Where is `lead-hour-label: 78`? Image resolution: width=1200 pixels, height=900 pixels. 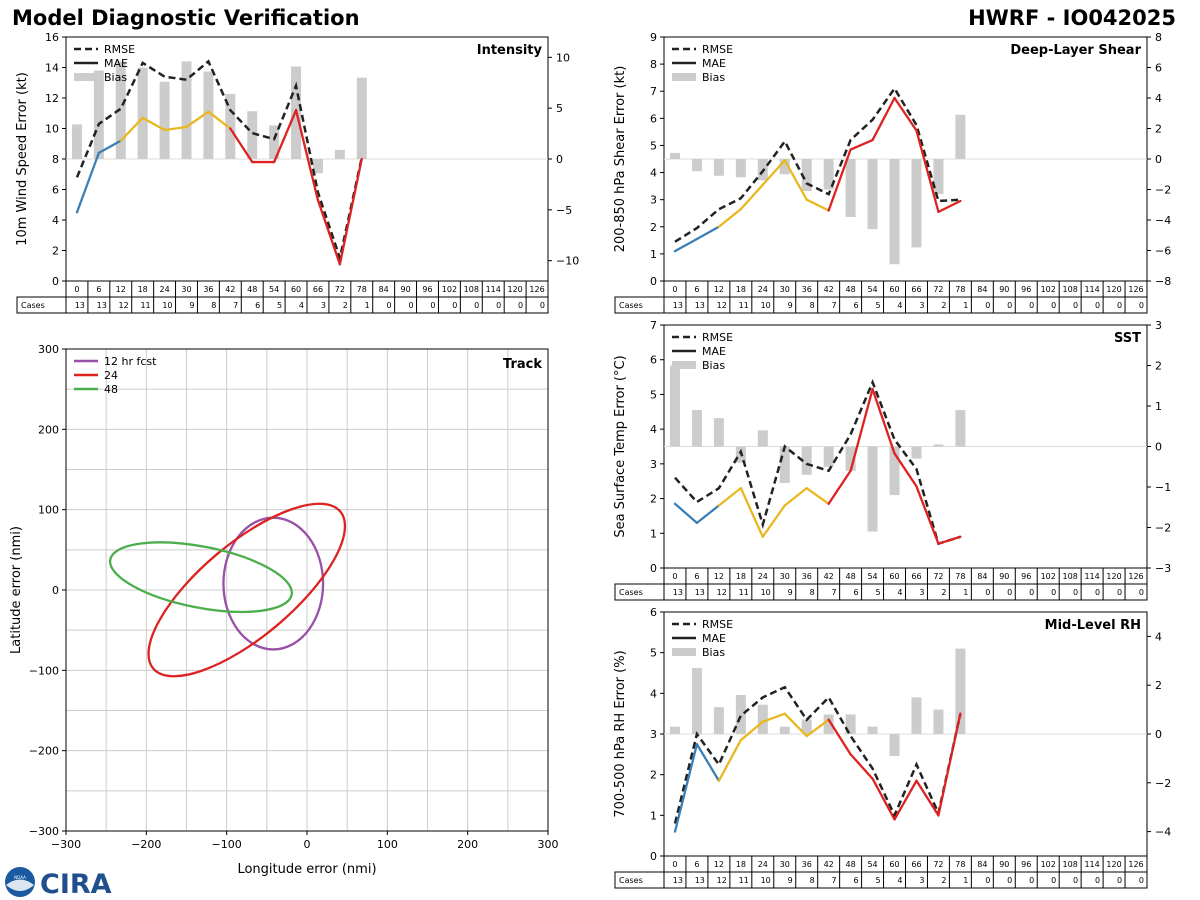 lead-hour-label: 78 is located at coordinates (960, 289).